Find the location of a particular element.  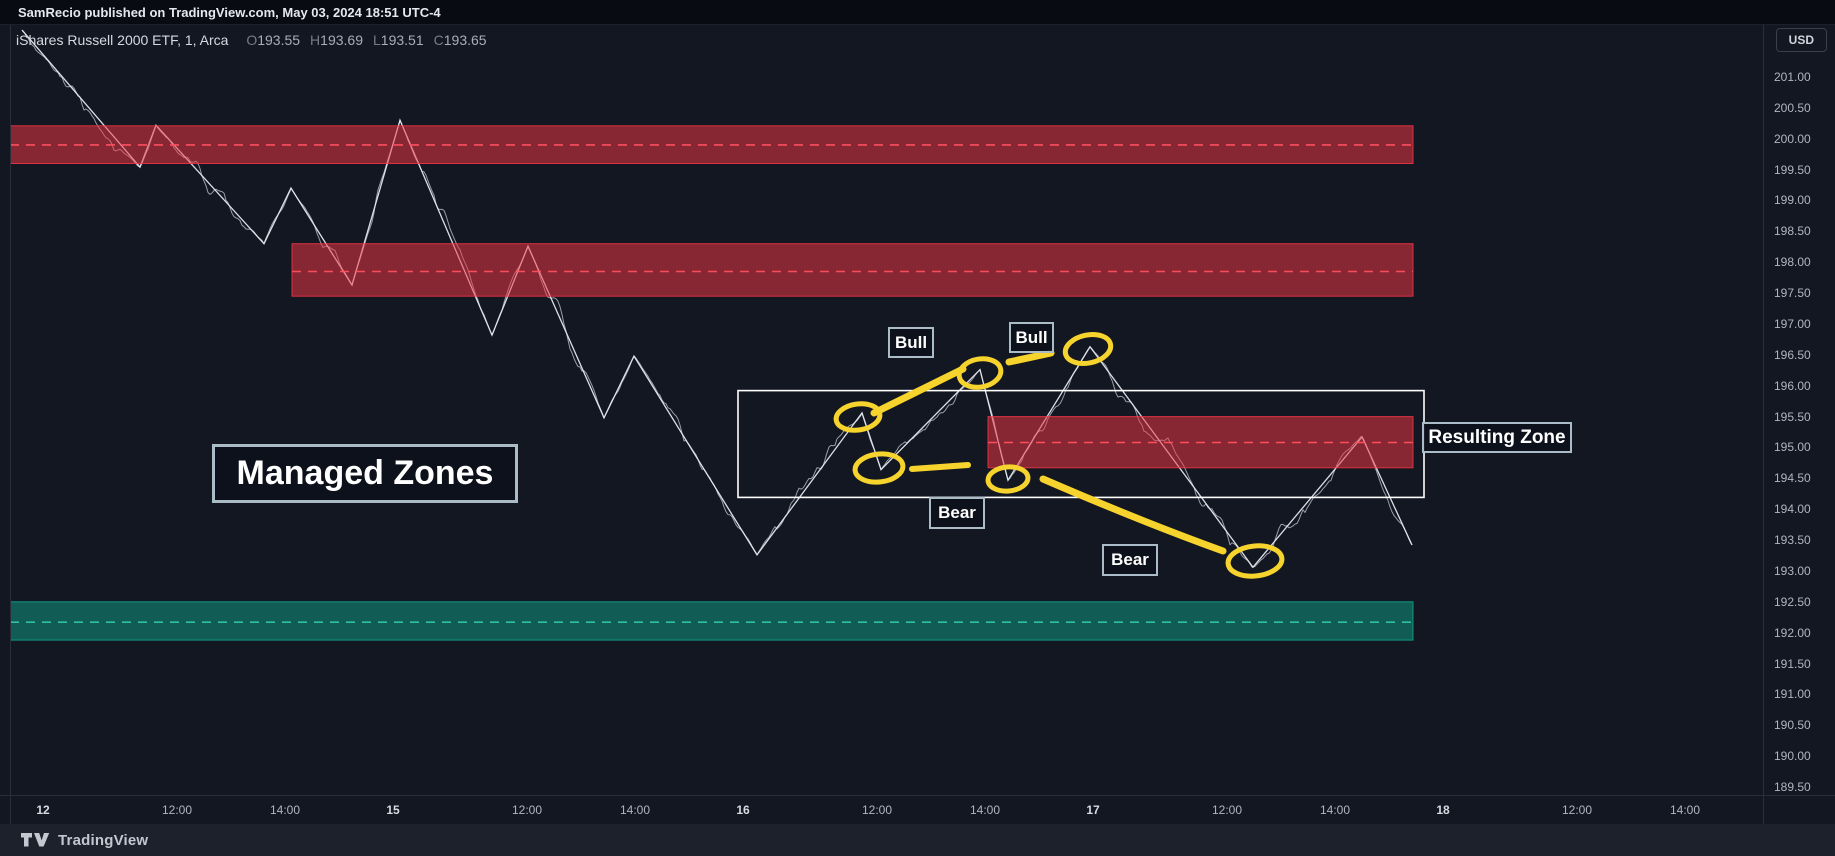

price-tick-label: 198.00 is located at coordinates (1792, 262).